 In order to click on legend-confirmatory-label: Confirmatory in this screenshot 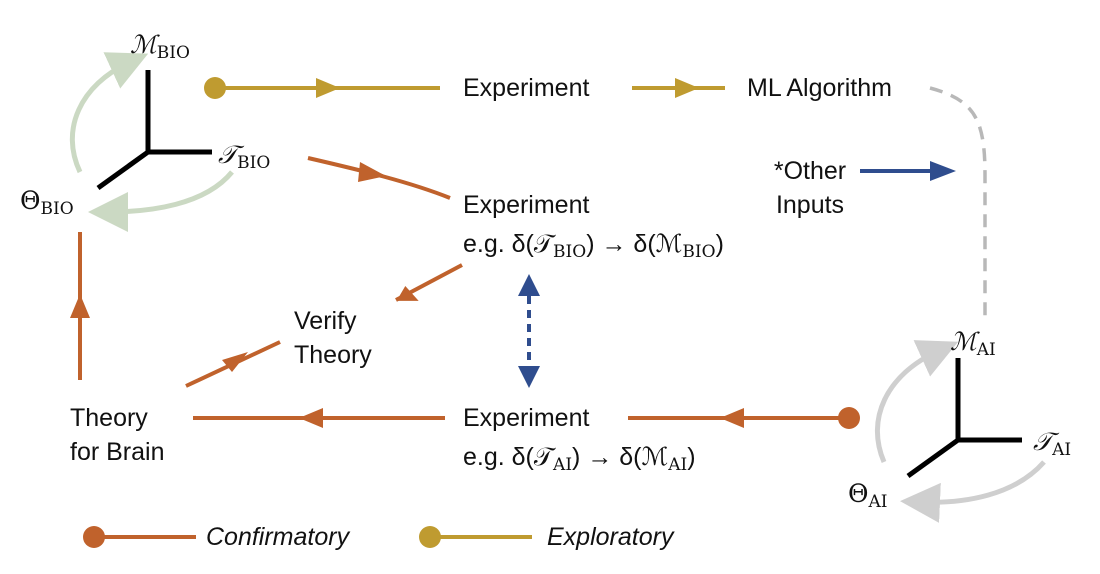, I will do `click(278, 537)`.